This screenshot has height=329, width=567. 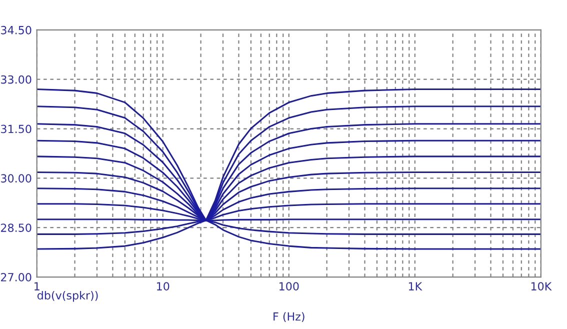 What do you see at coordinates (289, 286) in the screenshot?
I see `x-tick-label: 100` at bounding box center [289, 286].